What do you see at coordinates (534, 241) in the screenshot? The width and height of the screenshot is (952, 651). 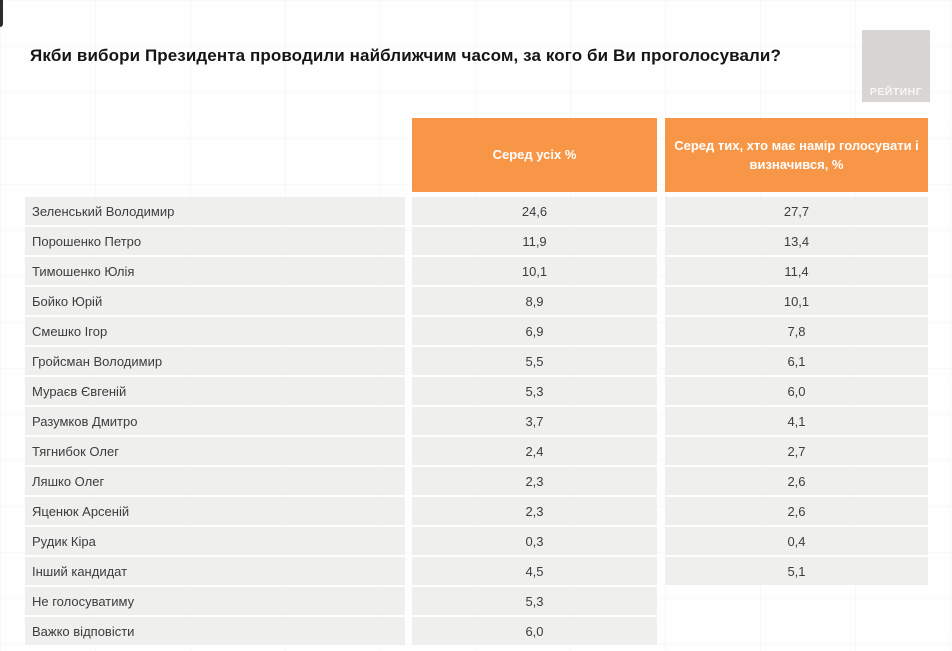 I see `all-respondents-value-cell: 11,9` at bounding box center [534, 241].